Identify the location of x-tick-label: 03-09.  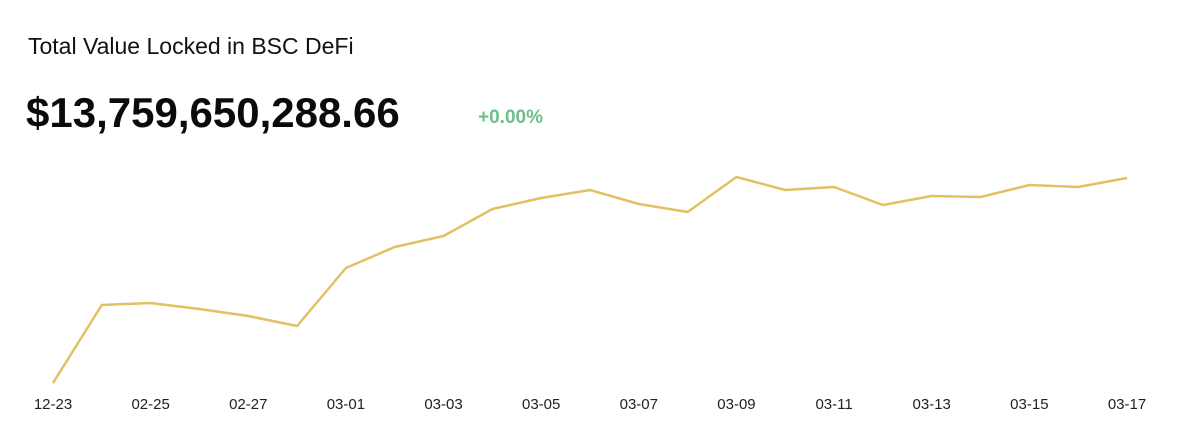
(736, 404).